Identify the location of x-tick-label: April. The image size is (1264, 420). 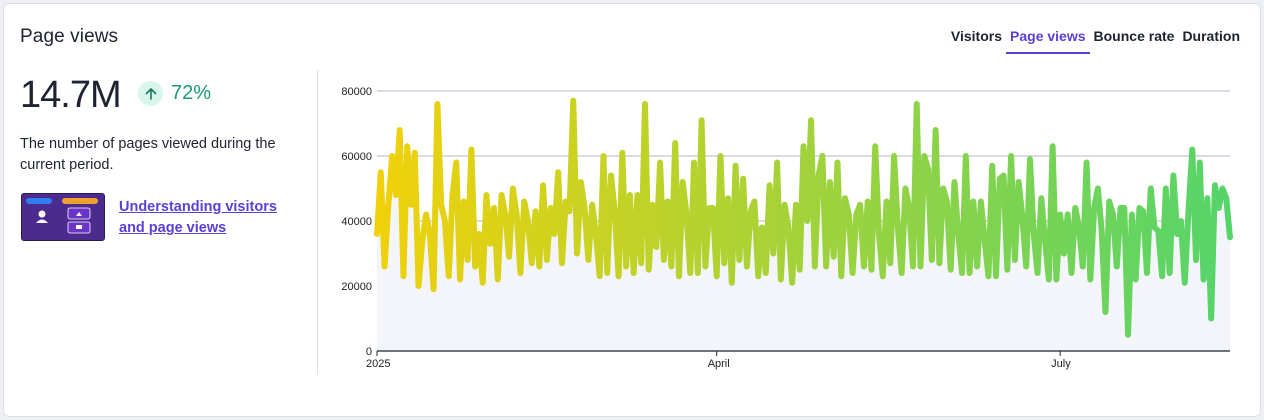
(719, 364).